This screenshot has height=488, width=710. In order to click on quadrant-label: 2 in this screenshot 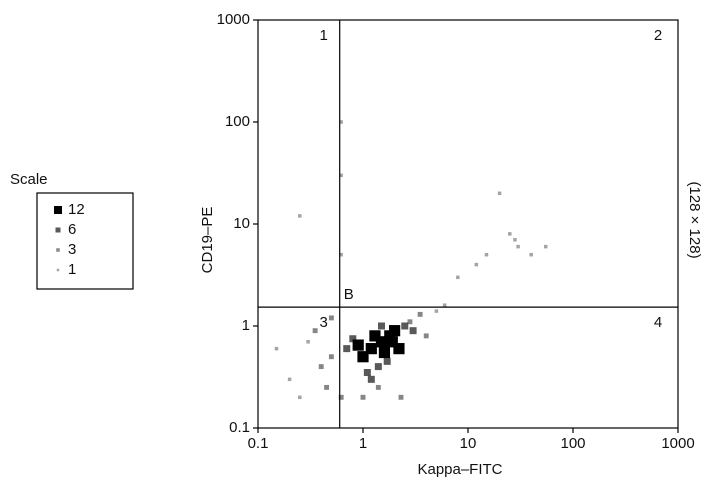, I will do `click(658, 35)`.